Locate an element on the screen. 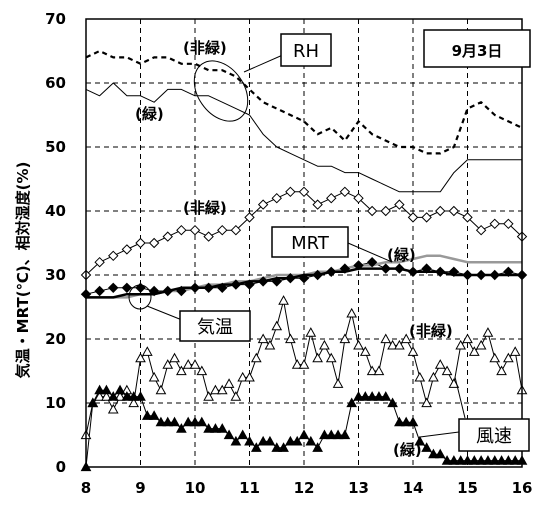 This screenshot has height=508, width=544. wind-green-label: (緑) is located at coordinates (407, 450).